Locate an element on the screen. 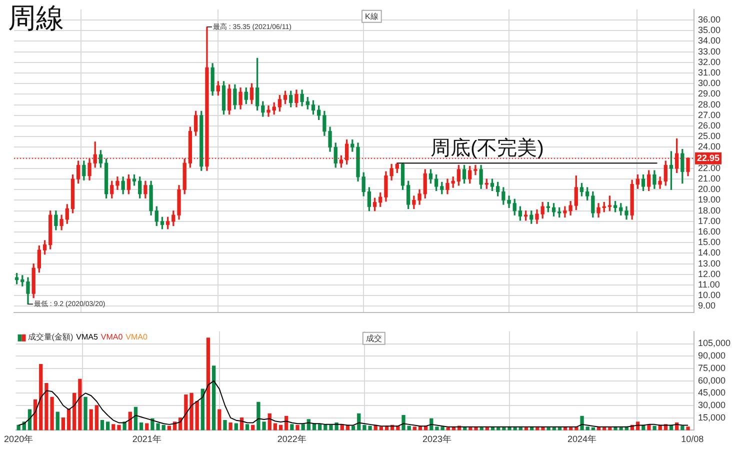  annotation: 成交 is located at coordinates (374, 339).